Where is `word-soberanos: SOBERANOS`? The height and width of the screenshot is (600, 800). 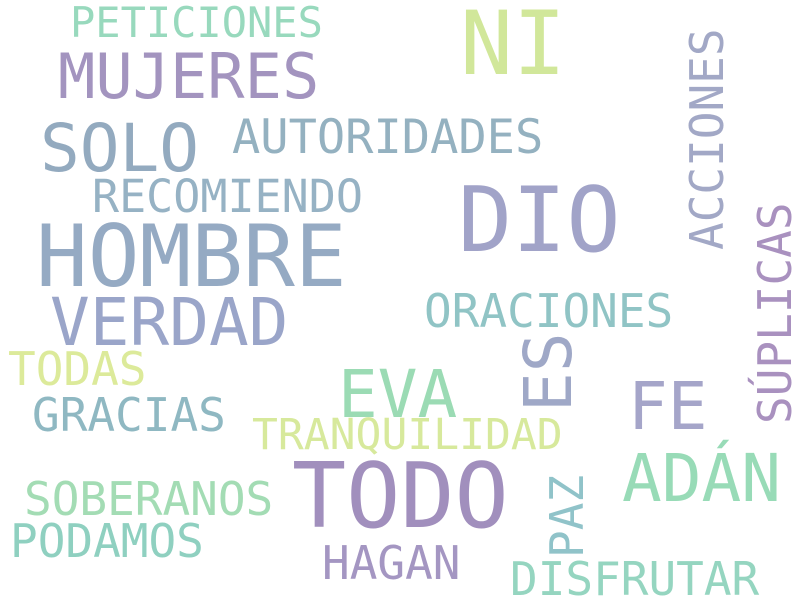
word-soberanos: SOBERANOS is located at coordinates (149, 499).